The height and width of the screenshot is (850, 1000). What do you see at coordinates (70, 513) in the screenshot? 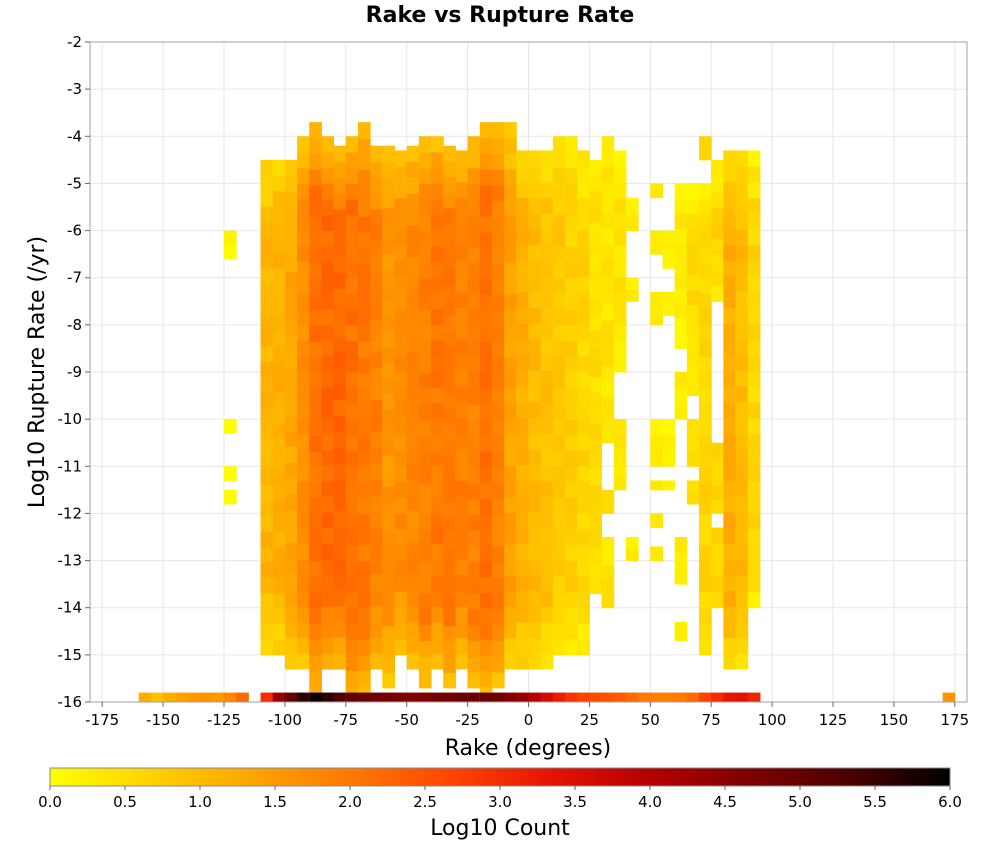
I see `y-tick-label: -12` at bounding box center [70, 513].